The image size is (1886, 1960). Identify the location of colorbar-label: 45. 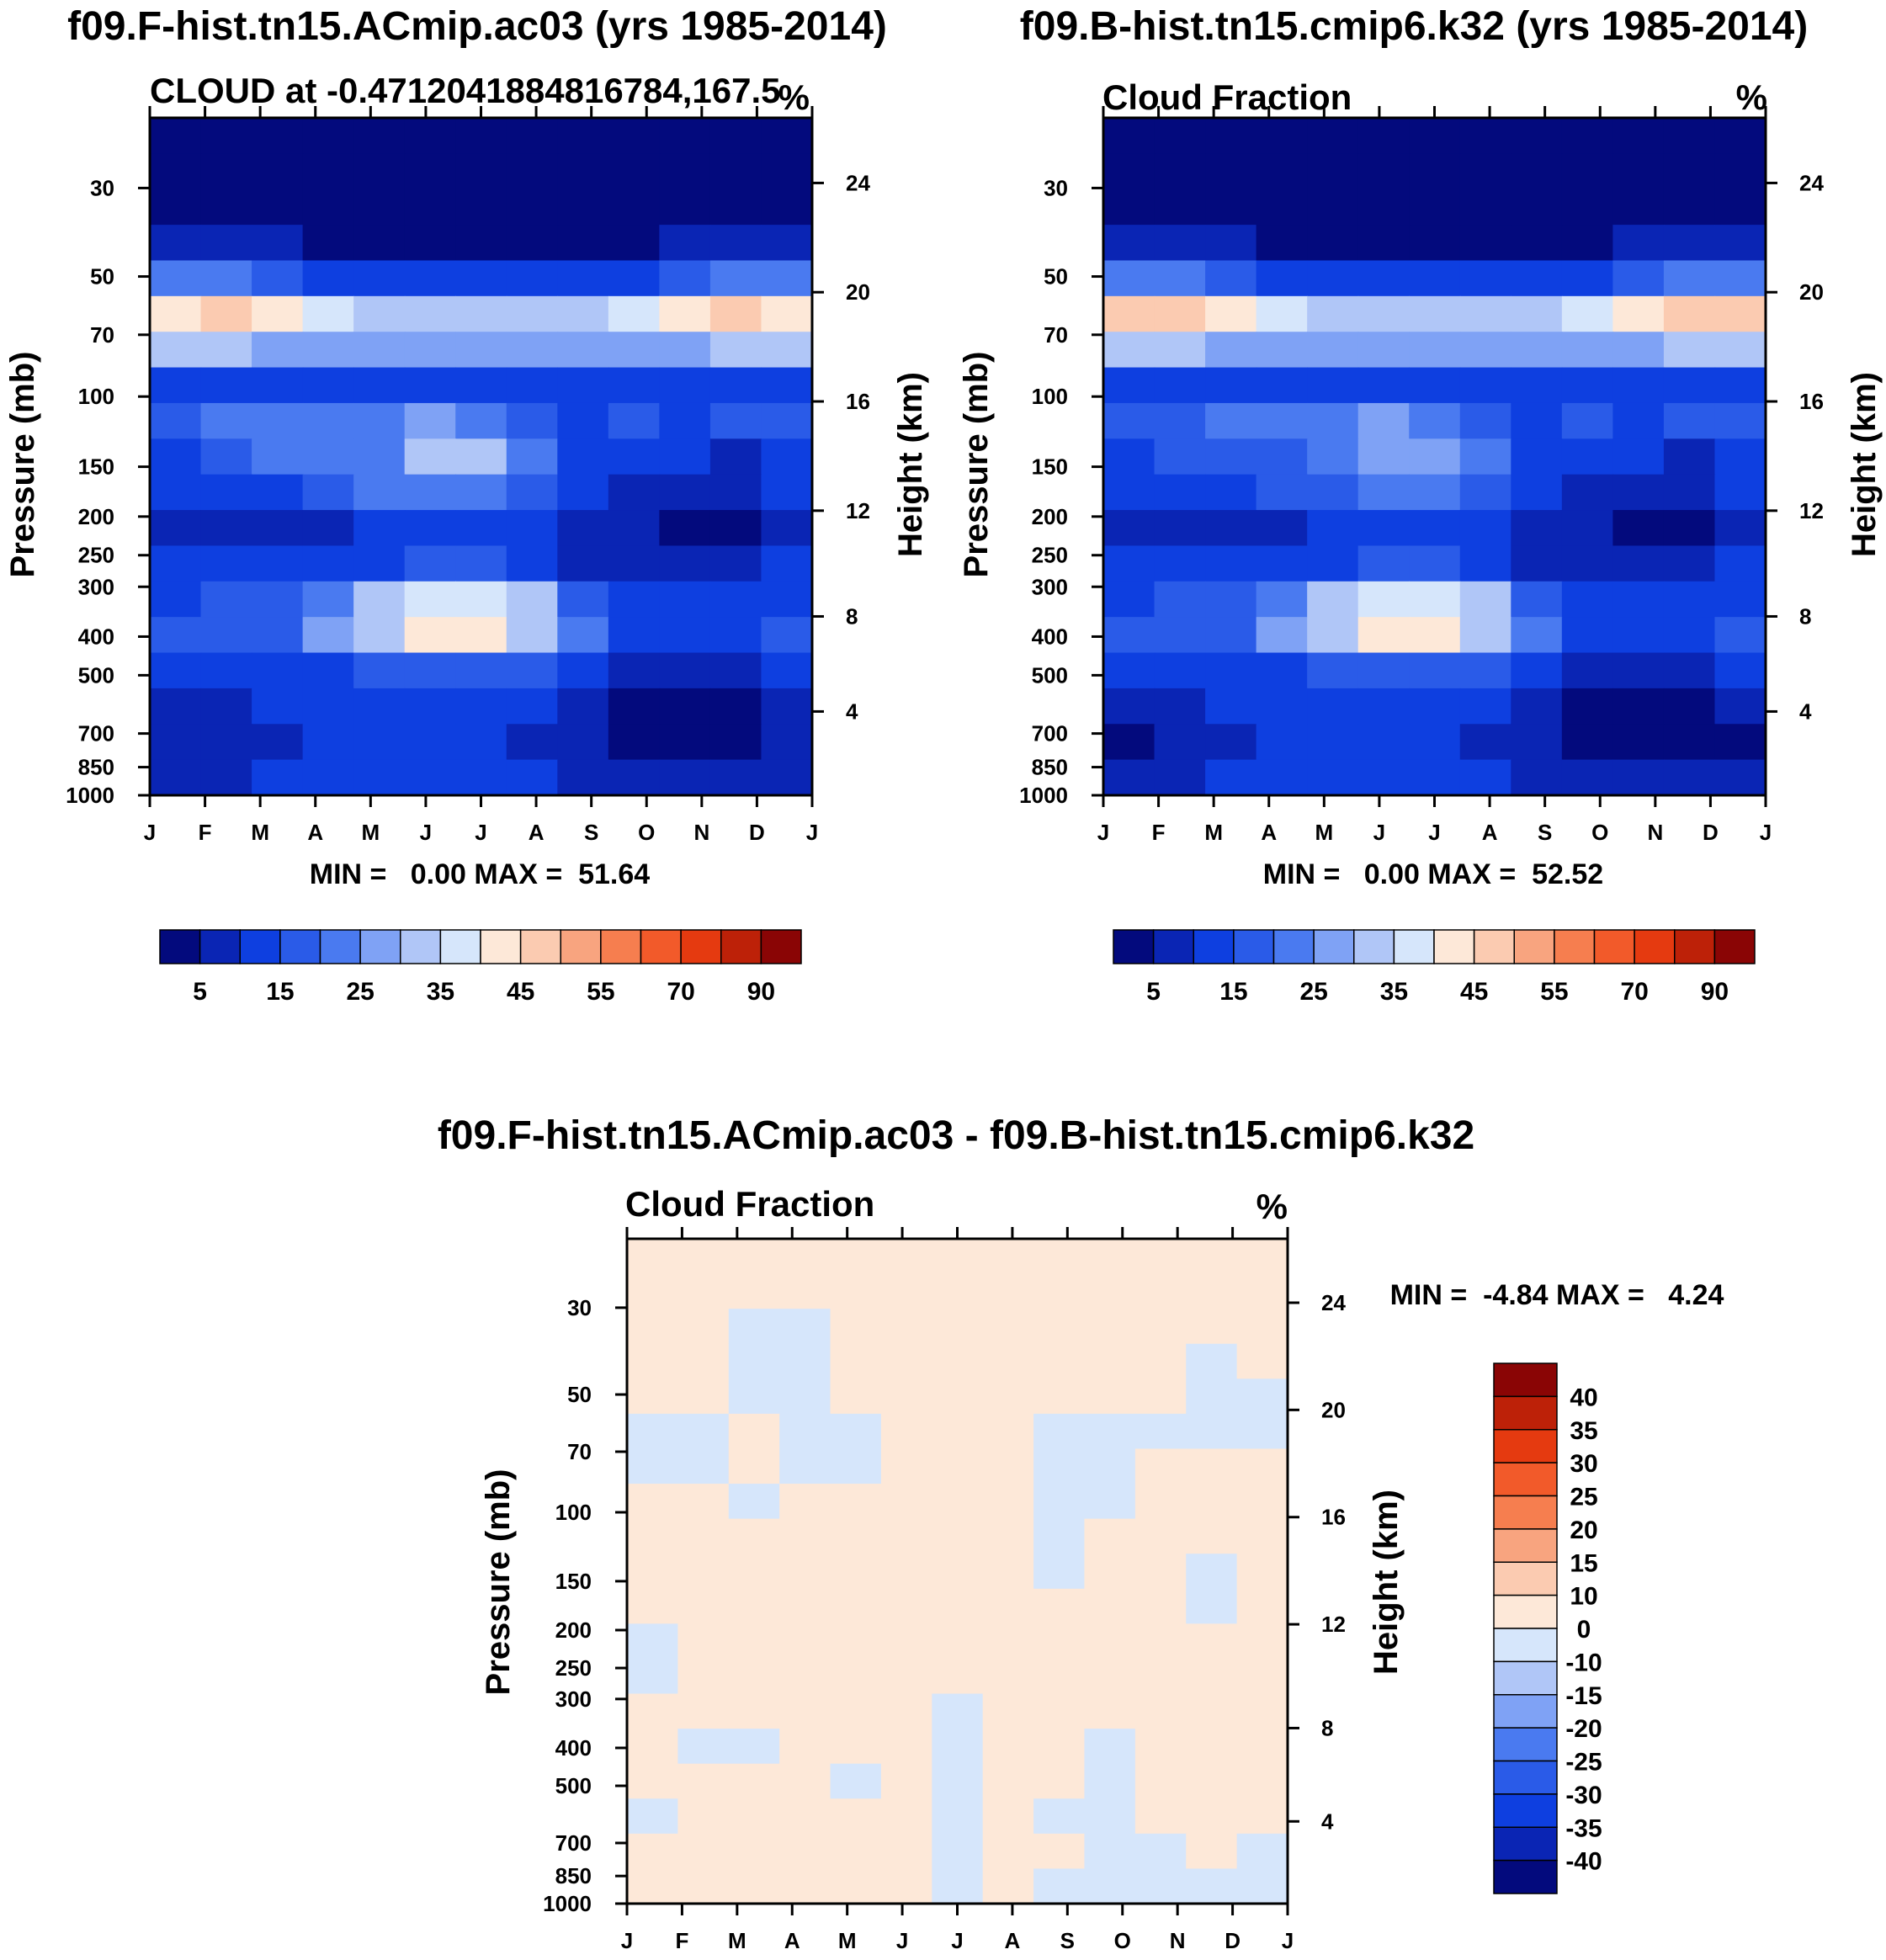
(1474, 992).